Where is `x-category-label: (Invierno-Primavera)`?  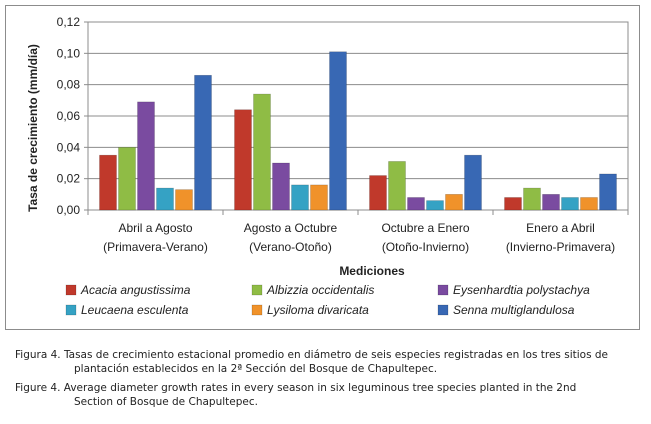
x-category-label: (Invierno-Primavera) is located at coordinates (560, 247).